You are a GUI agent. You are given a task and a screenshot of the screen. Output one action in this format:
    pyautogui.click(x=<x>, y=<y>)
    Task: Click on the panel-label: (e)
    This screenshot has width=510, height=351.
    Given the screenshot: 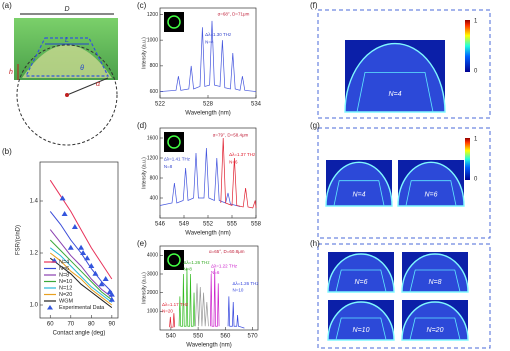 What is the action you would take?
    pyautogui.click(x=142, y=243)
    